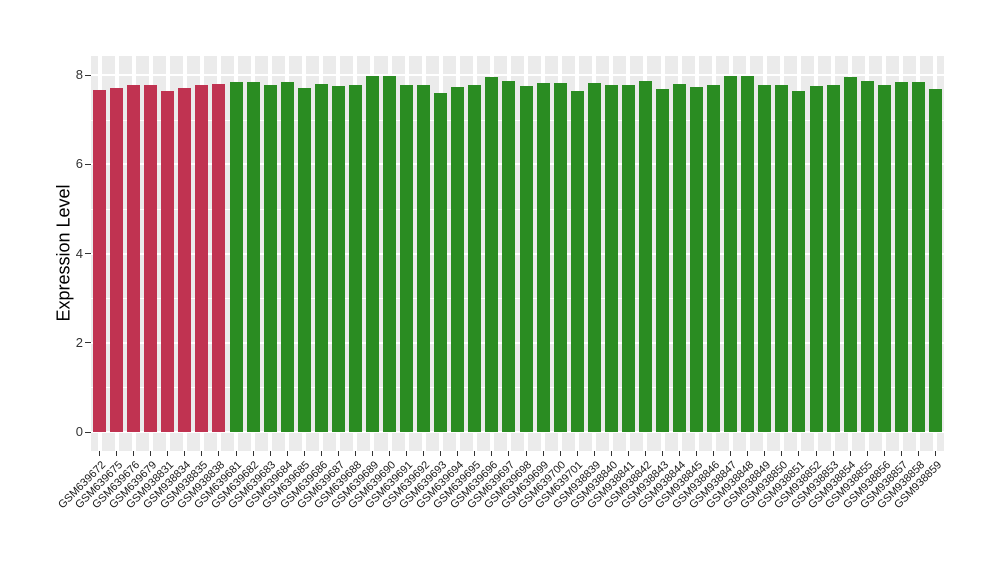  What do you see at coordinates (918, 257) in the screenshot?
I see `bar-GSM938858` at bounding box center [918, 257].